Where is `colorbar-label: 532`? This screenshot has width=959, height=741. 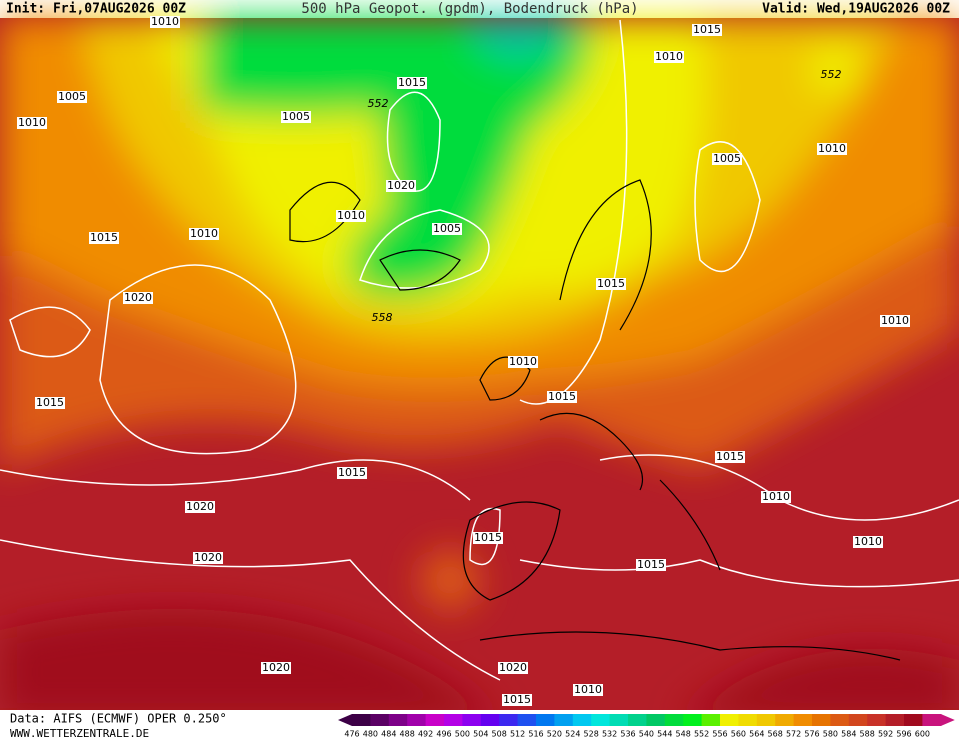 colorbar-label: 532 is located at coordinates (609, 734).